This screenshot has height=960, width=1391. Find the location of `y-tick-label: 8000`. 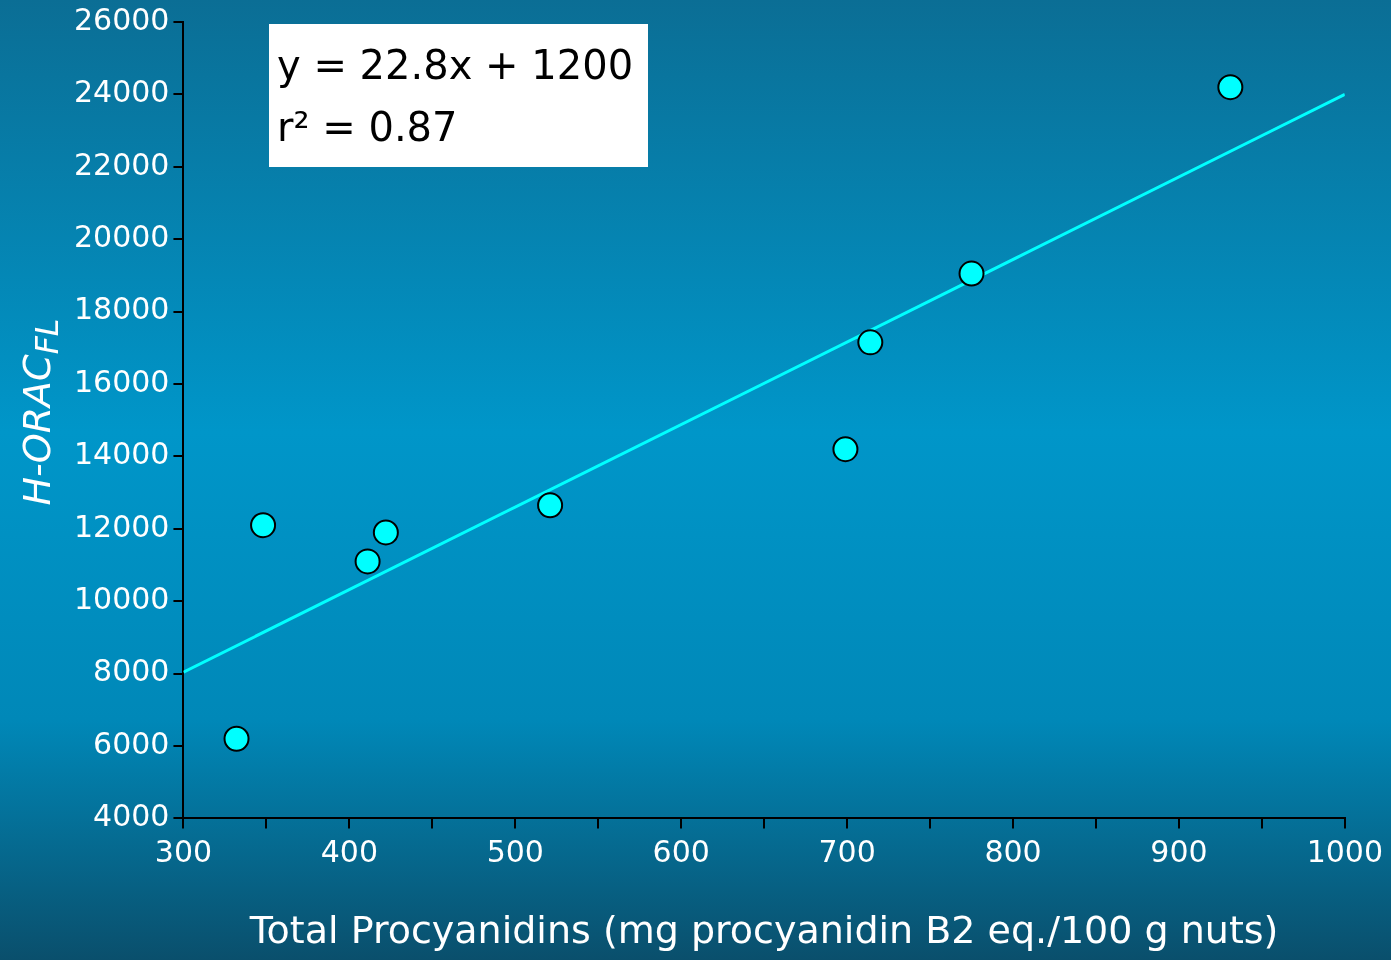

y-tick-label: 8000 is located at coordinates (131, 671).